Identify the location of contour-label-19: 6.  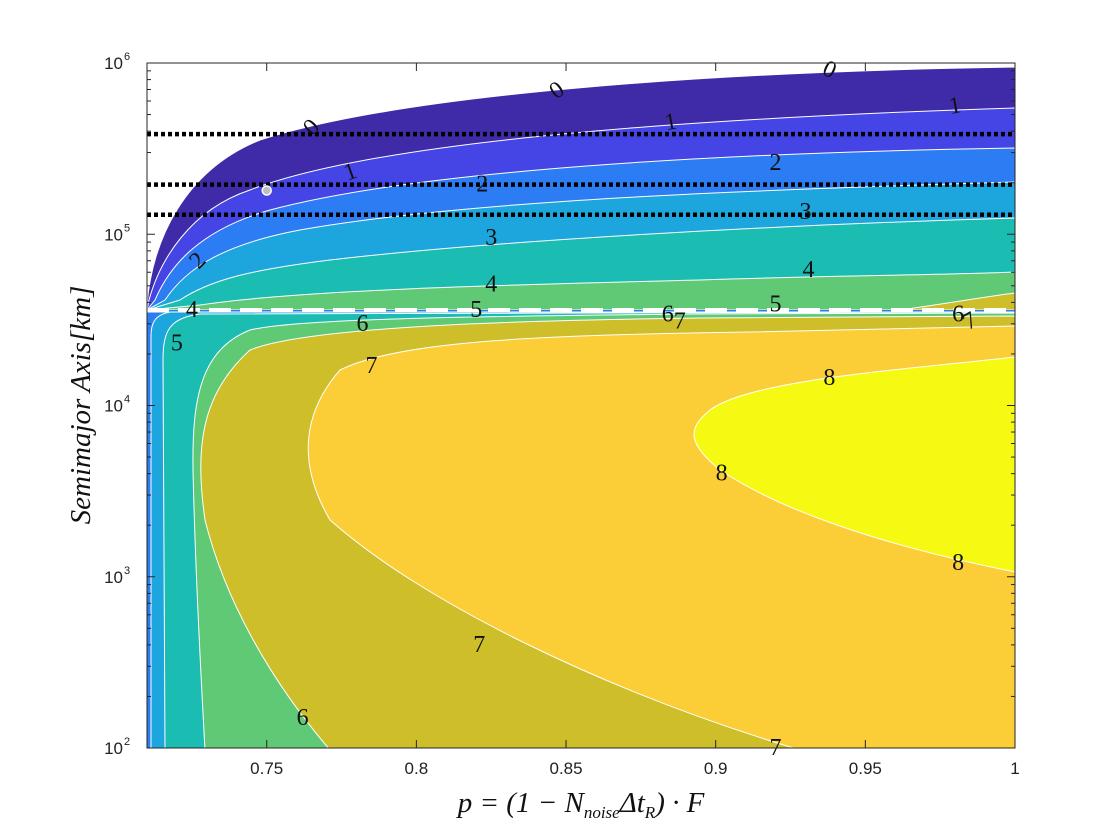
(958, 314).